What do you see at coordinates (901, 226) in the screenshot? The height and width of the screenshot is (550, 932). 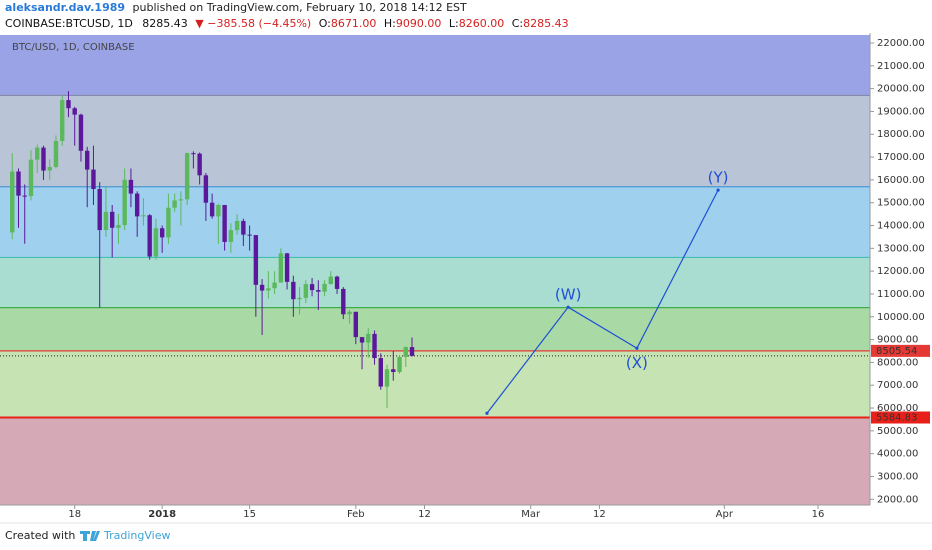 I see `y-tick-label: 14000.00` at bounding box center [901, 226].